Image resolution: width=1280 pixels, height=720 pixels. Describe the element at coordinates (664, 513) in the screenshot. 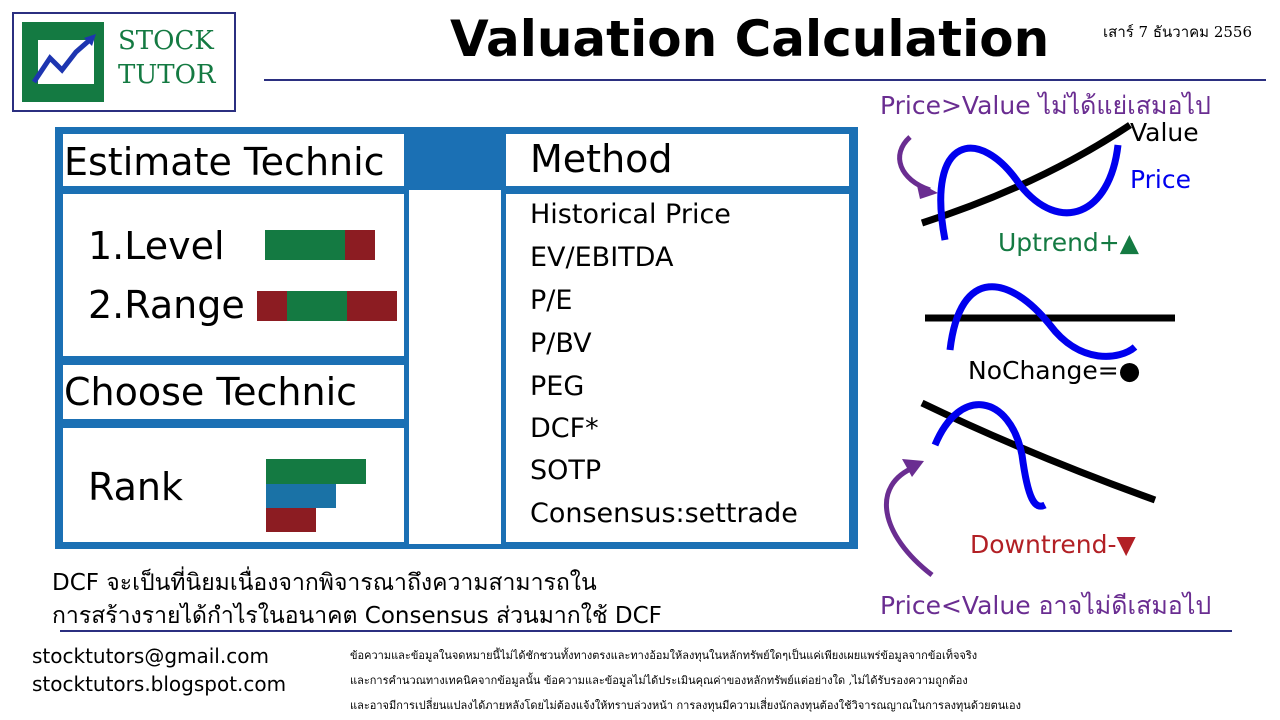

I see `method-item: Consensus:settrade` at that location.